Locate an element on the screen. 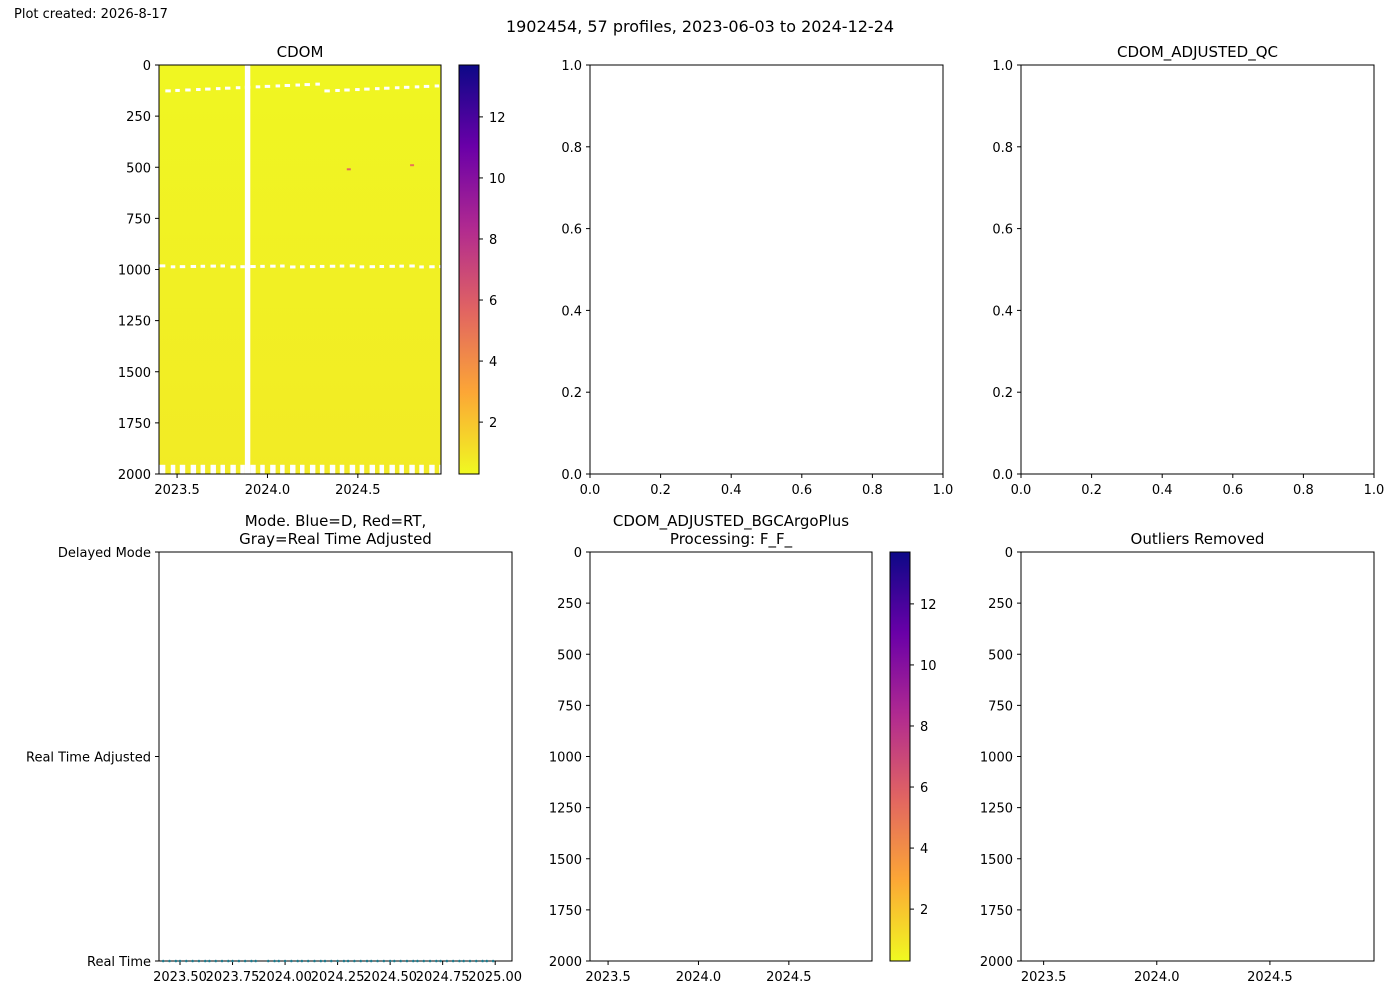 The width and height of the screenshot is (1400, 1000). x-tick-label-outliers: 2023.5 is located at coordinates (1044, 977).